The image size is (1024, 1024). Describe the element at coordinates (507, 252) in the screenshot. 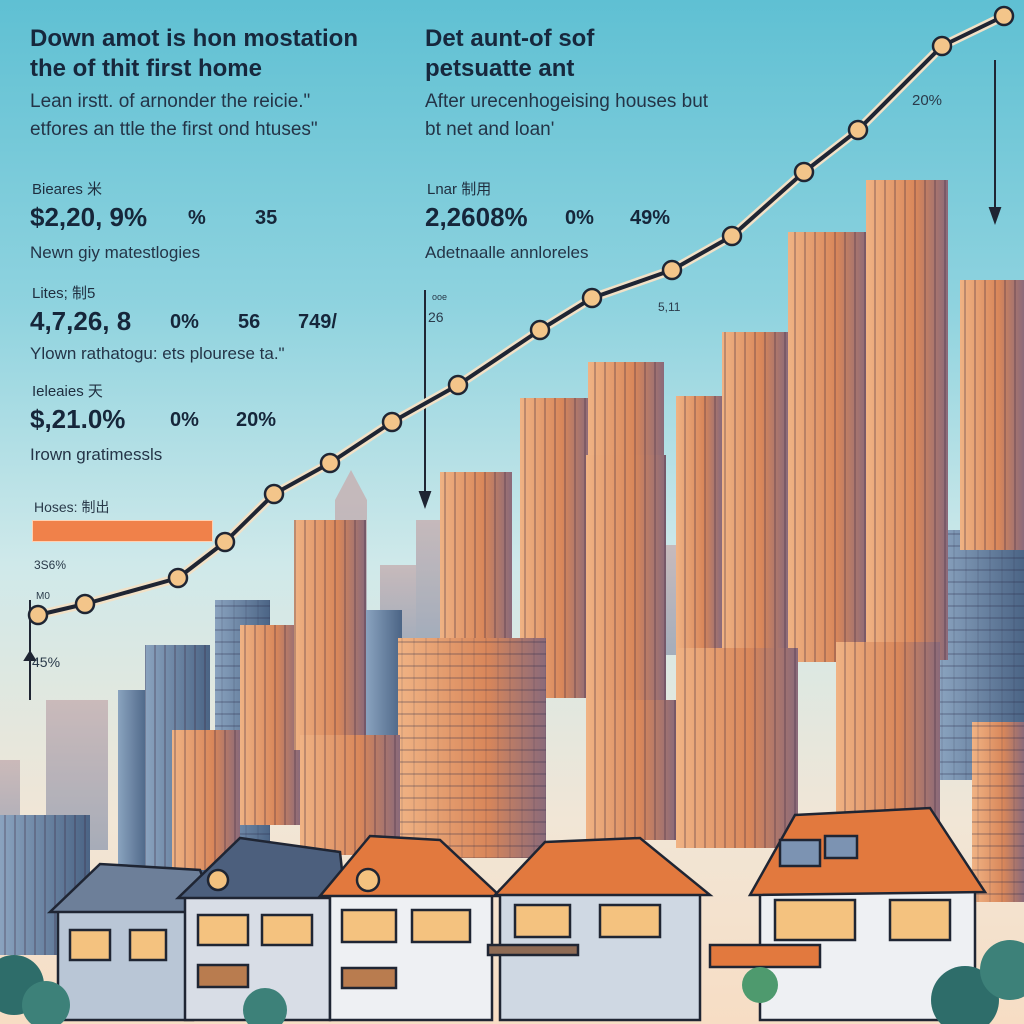

I see `right-stat-description: Adetnaalle annloreles` at that location.